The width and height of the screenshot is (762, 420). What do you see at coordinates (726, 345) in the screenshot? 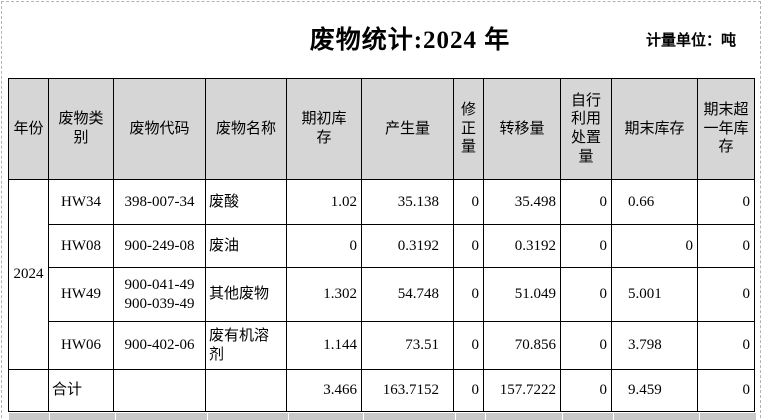
I see `cell-hw06-over-one-year: 0` at bounding box center [726, 345].